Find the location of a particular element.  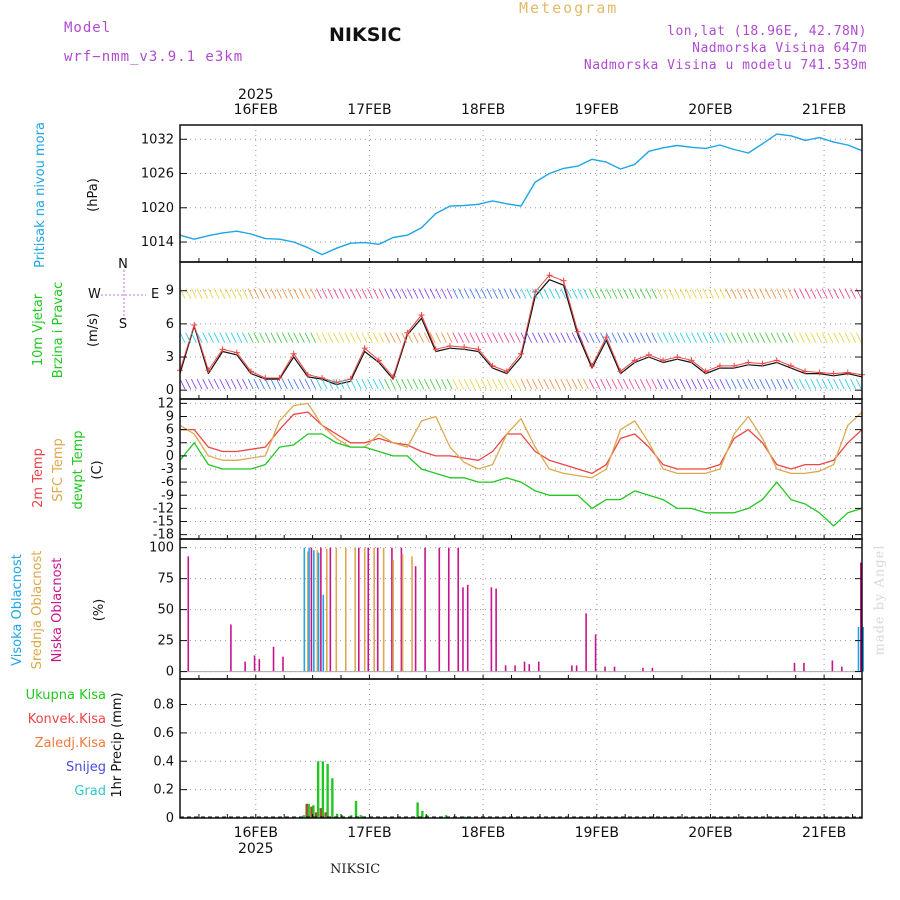

date-label-bottom: 19FEB is located at coordinates (597, 833).